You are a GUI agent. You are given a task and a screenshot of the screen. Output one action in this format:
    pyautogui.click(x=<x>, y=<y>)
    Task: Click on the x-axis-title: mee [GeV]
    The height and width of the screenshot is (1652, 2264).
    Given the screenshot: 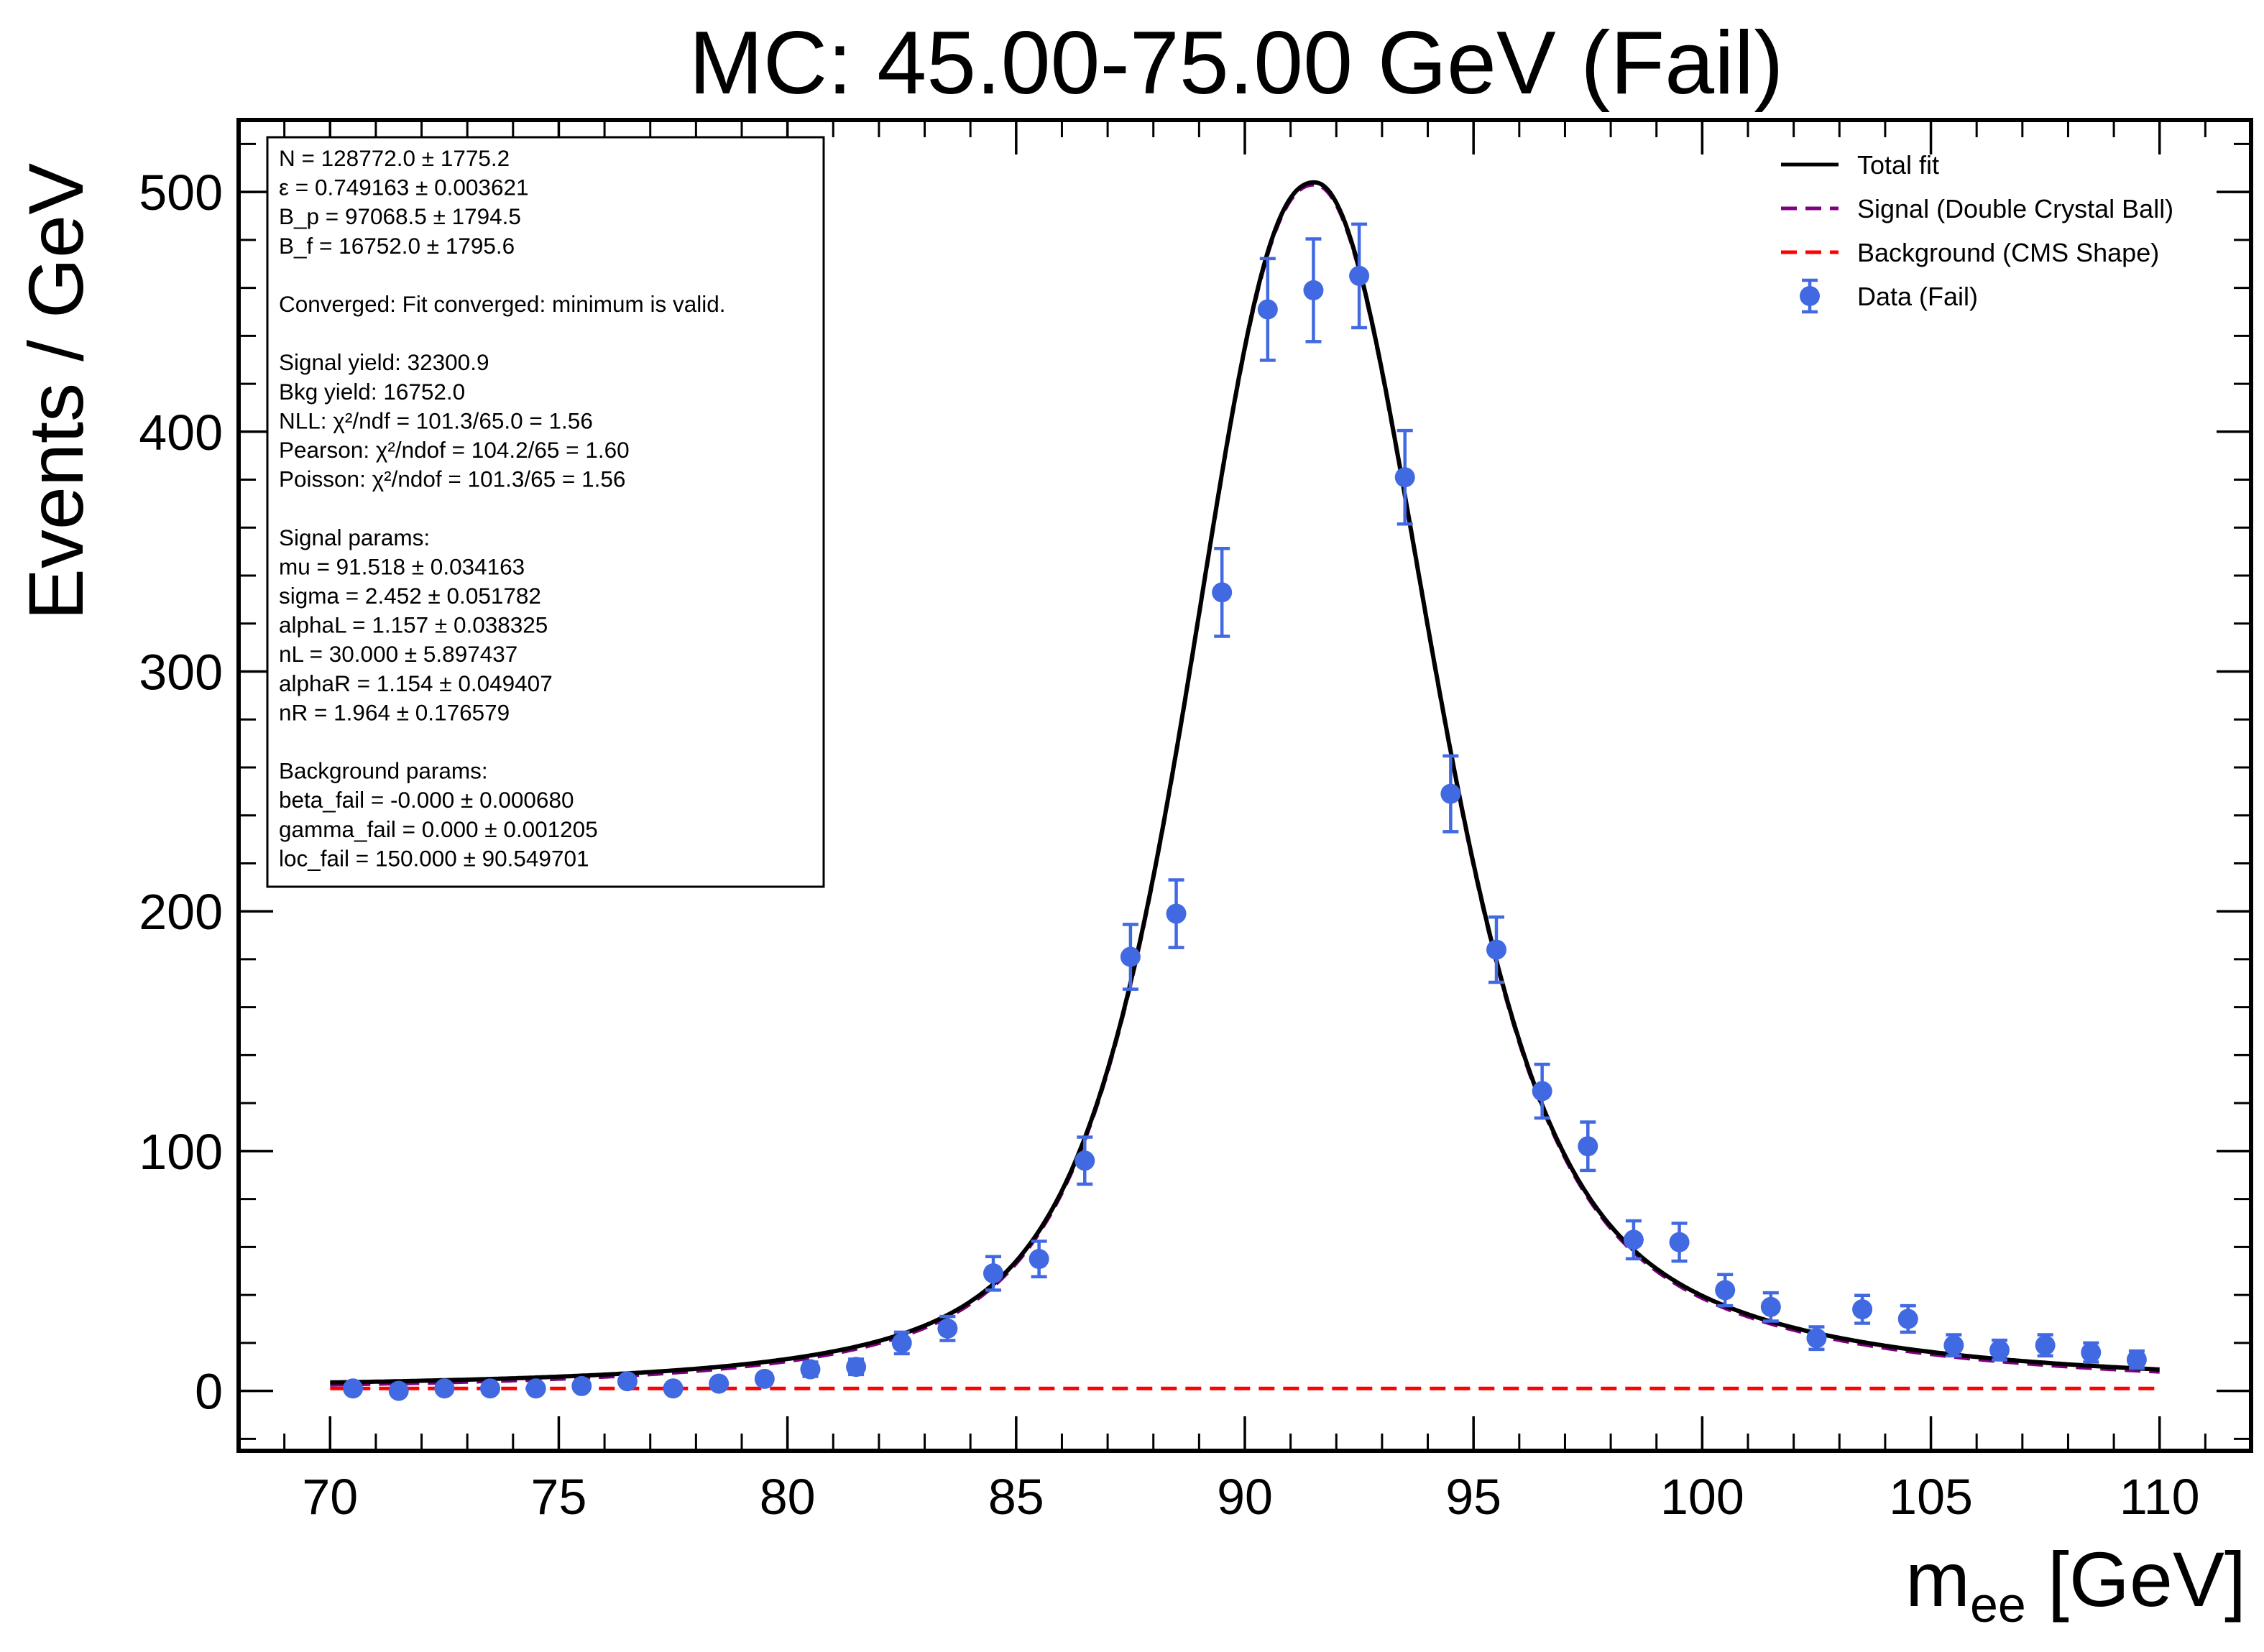 What is the action you would take?
    pyautogui.click(x=2075, y=1584)
    